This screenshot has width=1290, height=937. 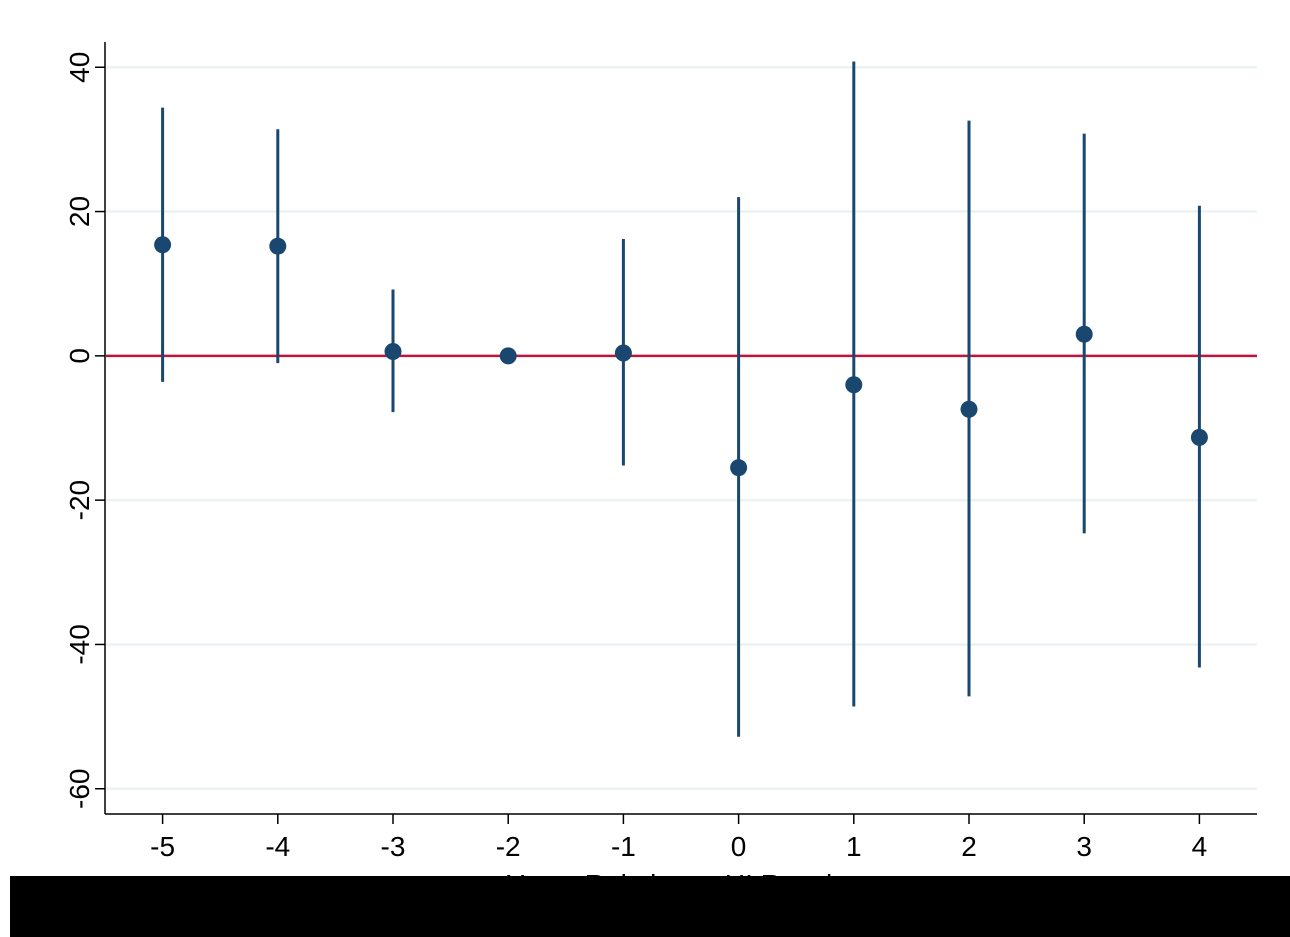 I want to click on x-tick-label: -1, so click(x=623, y=846).